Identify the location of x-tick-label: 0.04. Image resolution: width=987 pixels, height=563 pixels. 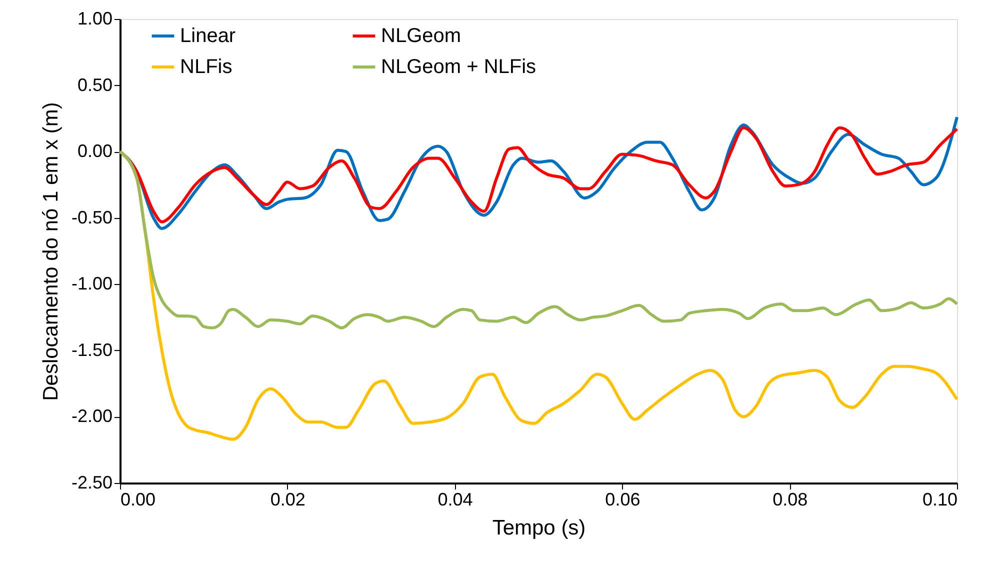
(455, 500).